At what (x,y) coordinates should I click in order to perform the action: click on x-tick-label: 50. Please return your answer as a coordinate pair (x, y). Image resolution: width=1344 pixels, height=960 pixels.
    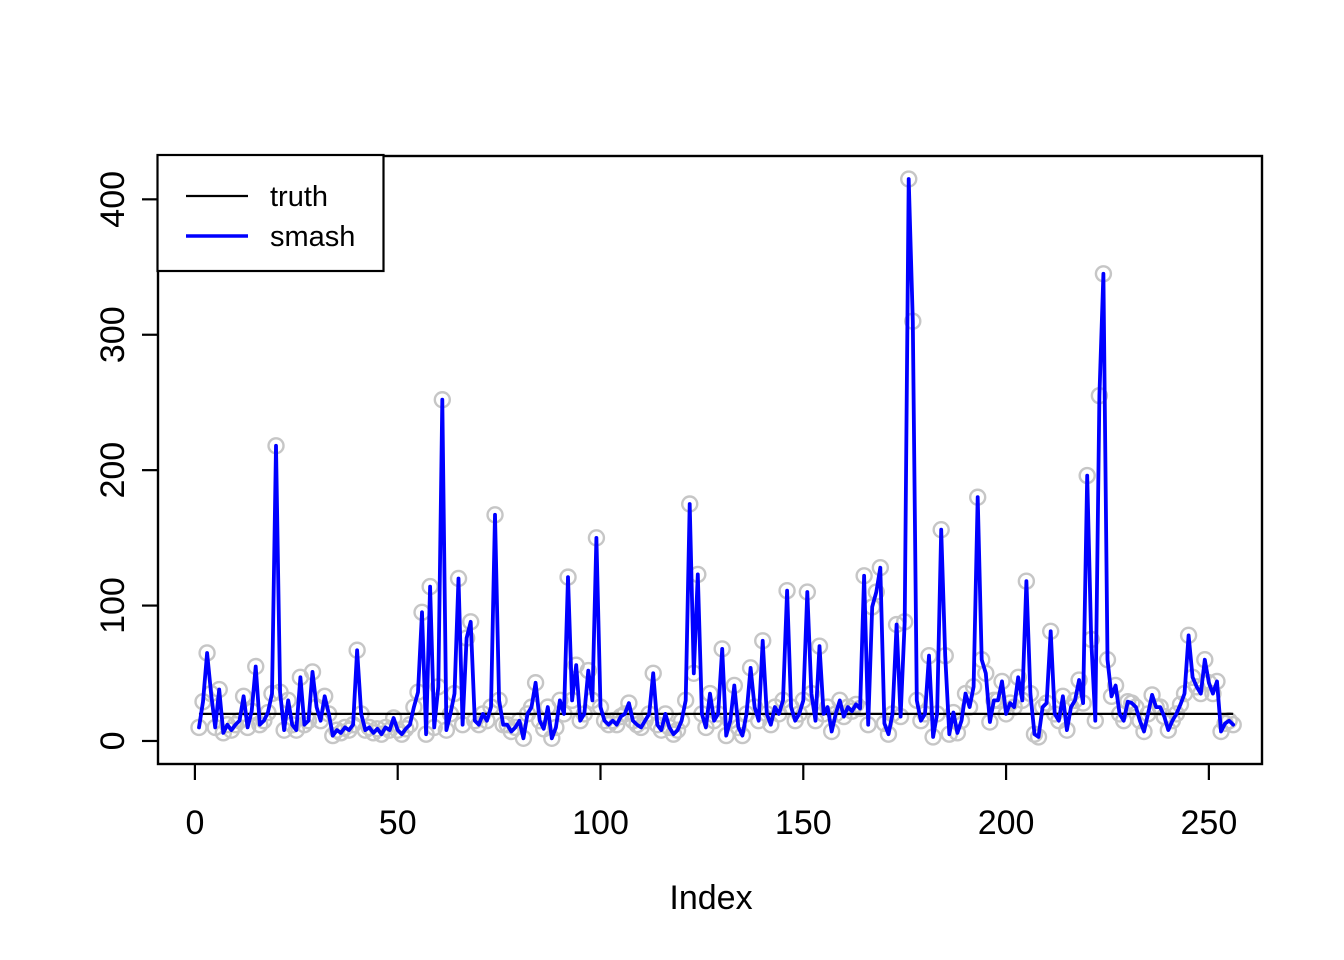
    Looking at the image, I should click on (398, 823).